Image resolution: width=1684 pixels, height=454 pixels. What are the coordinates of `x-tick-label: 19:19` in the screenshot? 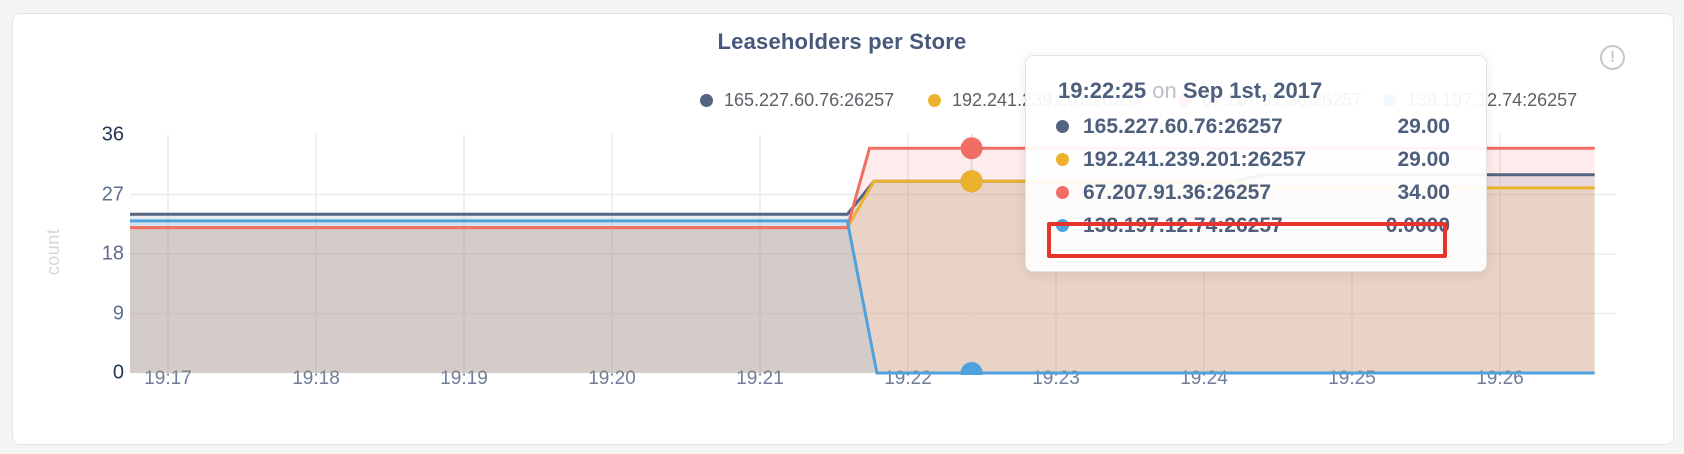 It's located at (464, 378).